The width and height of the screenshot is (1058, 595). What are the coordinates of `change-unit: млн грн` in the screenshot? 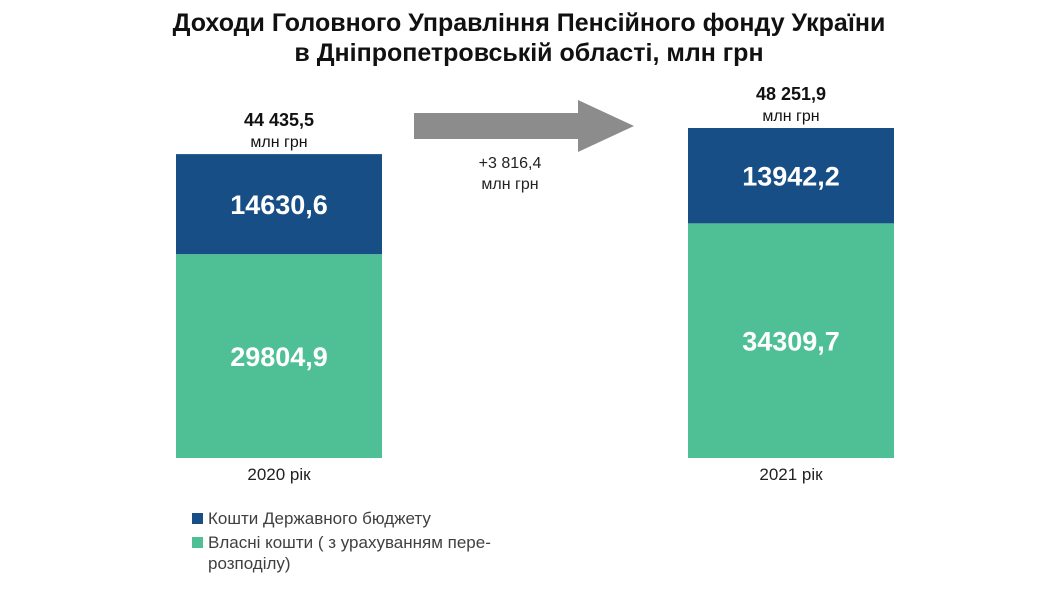 It's located at (509, 184).